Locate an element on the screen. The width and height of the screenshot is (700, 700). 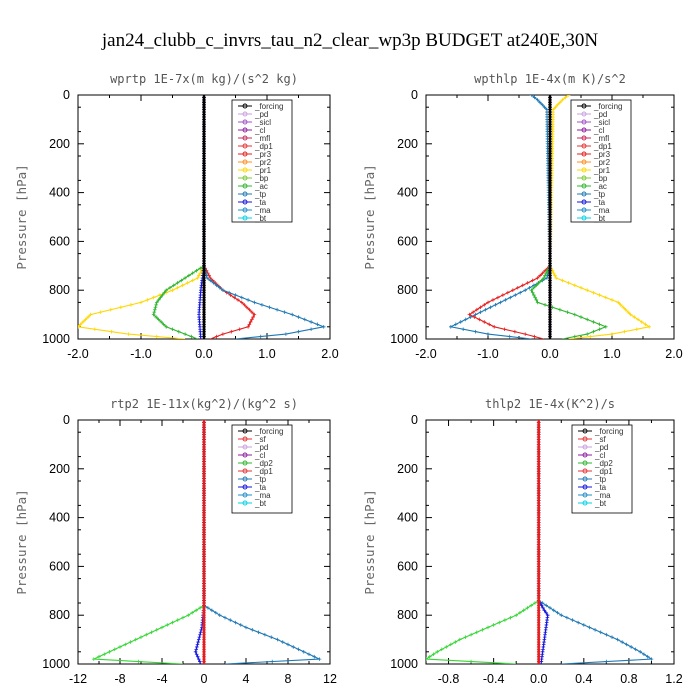
y-tick-label: 400 is located at coordinates (407, 518).